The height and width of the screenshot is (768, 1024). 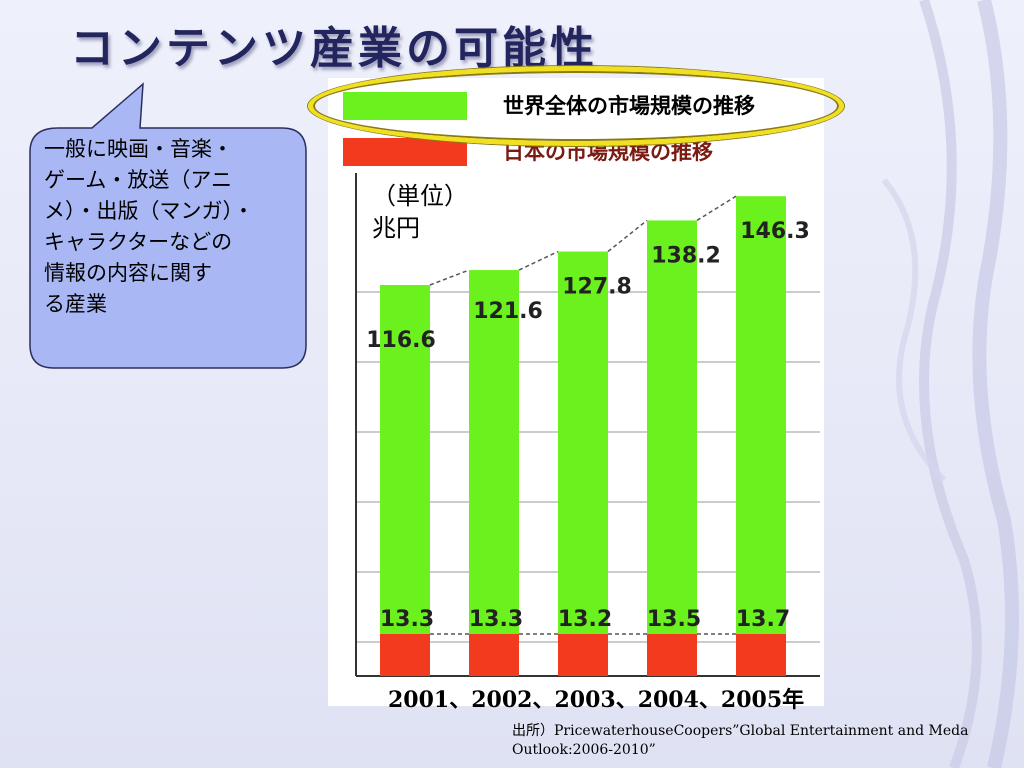 What do you see at coordinates (420, 212) in the screenshot?
I see `unit-label: （単位） 兆円` at bounding box center [420, 212].